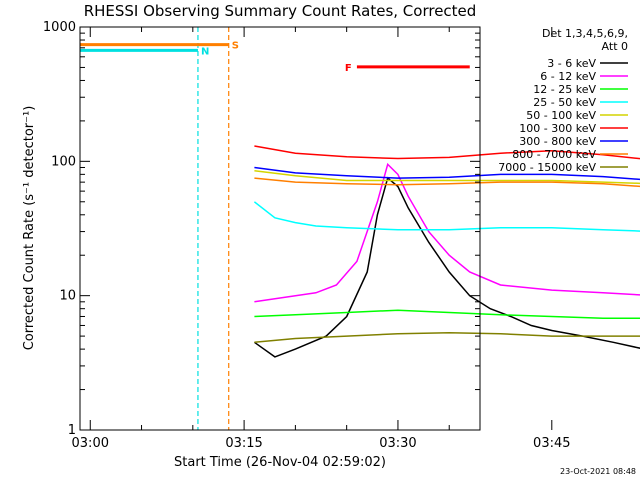 This screenshot has width=640, height=480. What do you see at coordinates (557, 141) in the screenshot?
I see `legend-entry: 300 - 800 keV` at bounding box center [557, 141].